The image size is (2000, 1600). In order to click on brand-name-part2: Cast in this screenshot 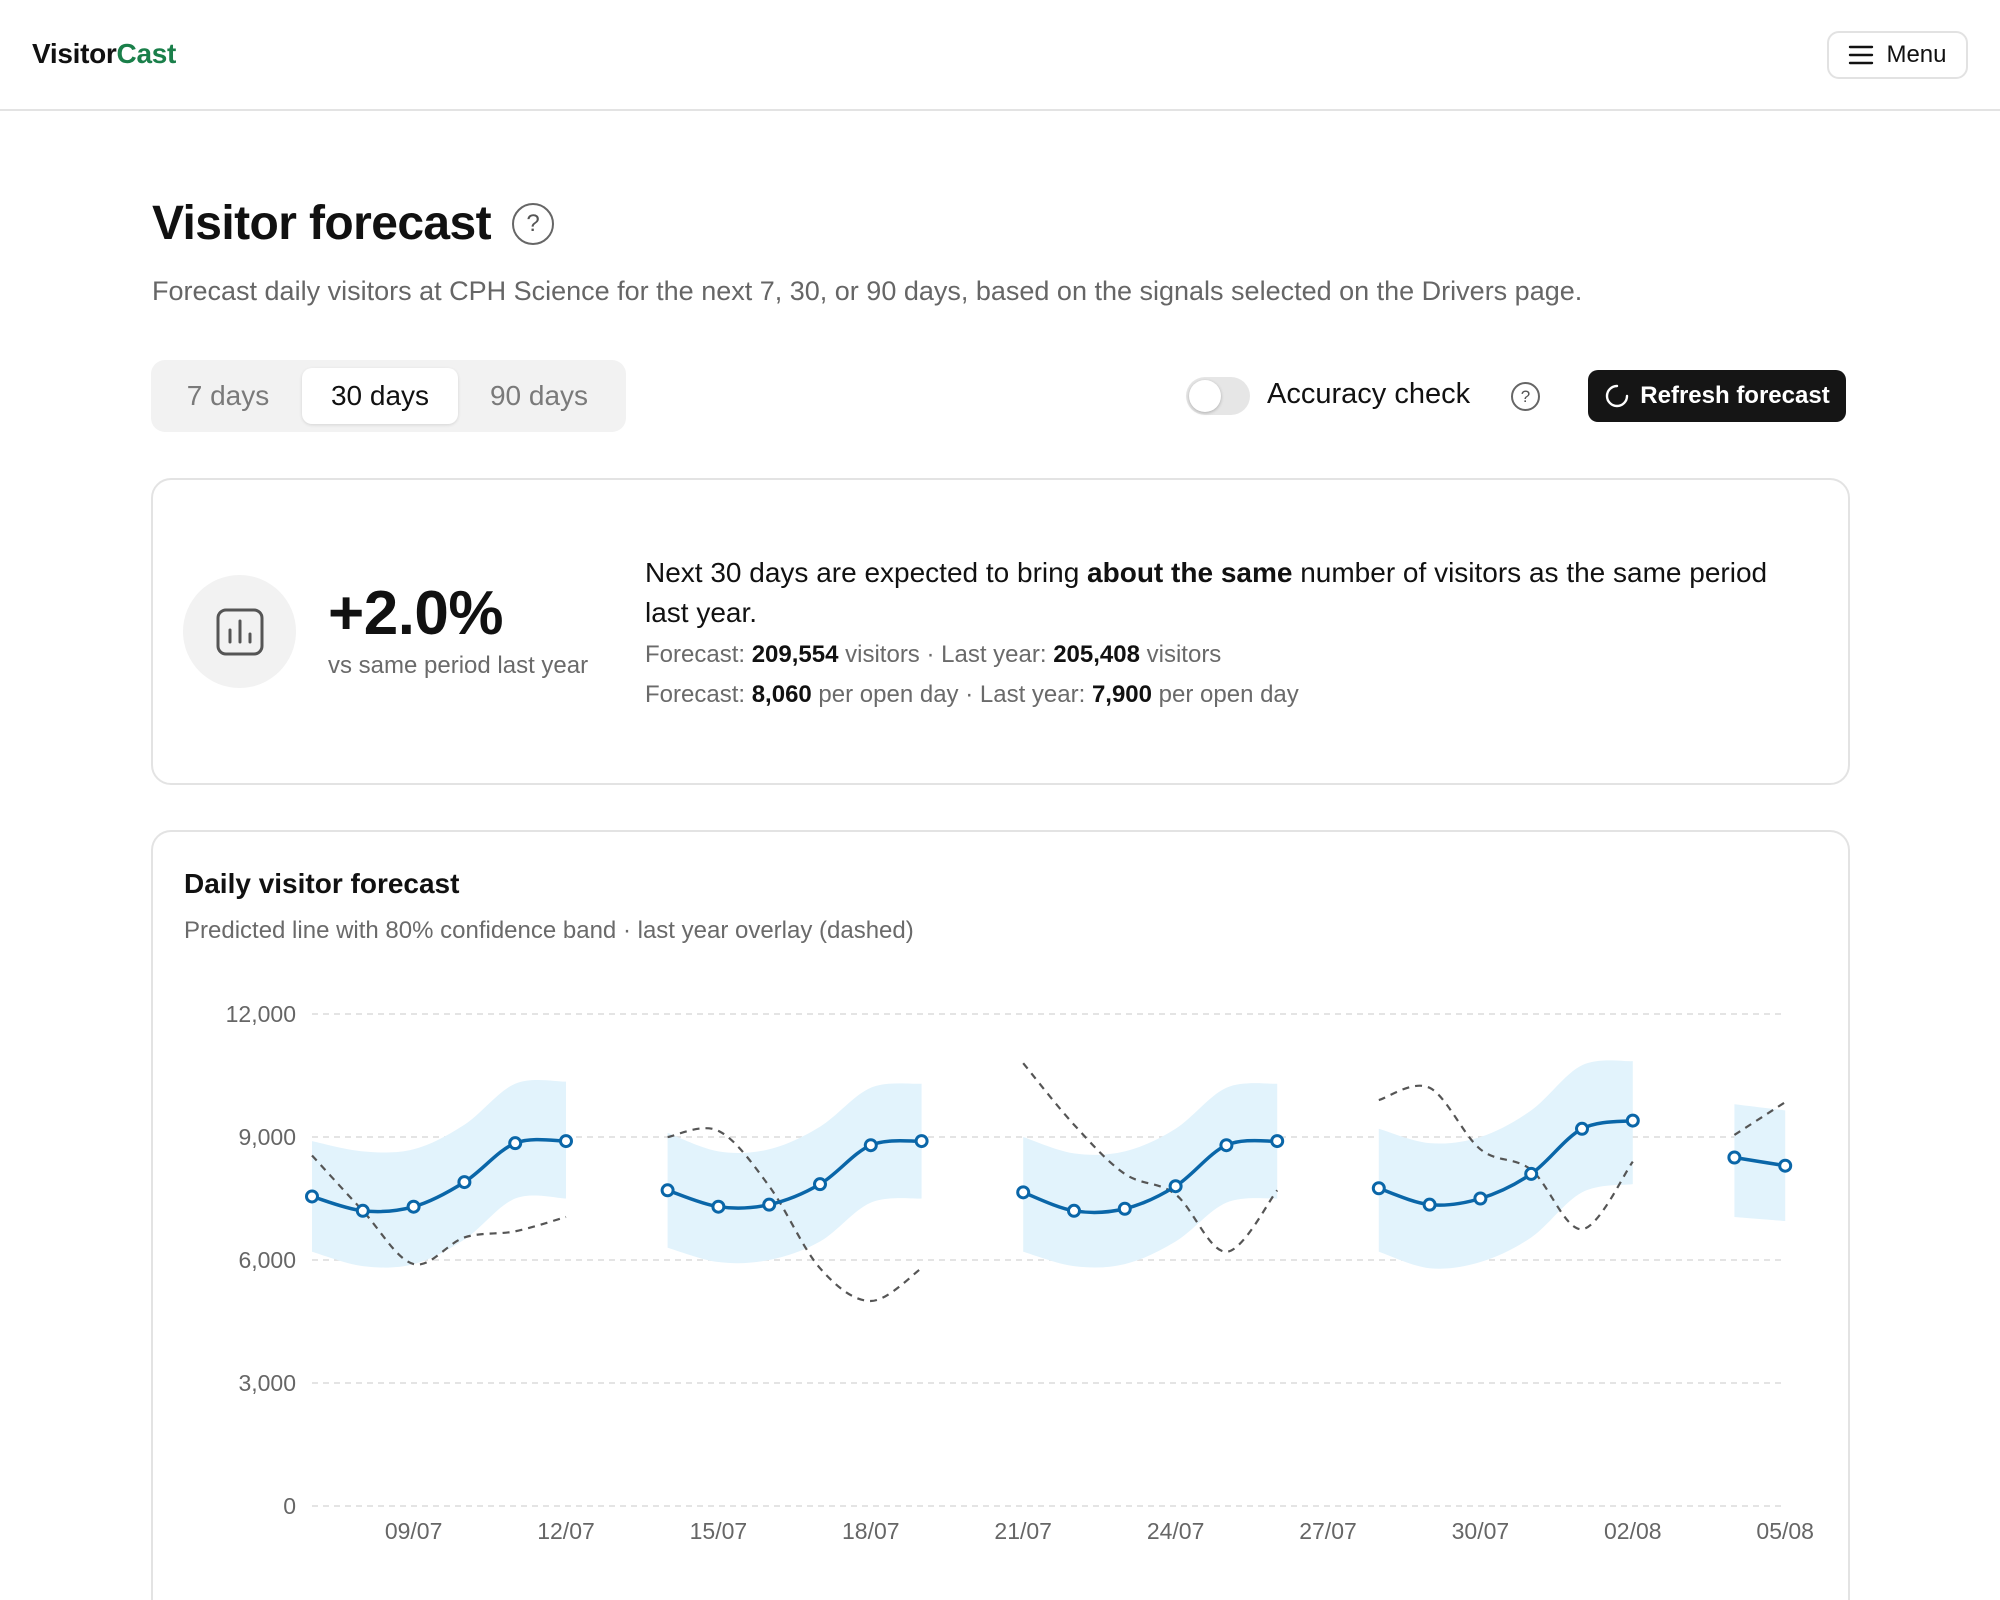, I will do `click(146, 53)`.